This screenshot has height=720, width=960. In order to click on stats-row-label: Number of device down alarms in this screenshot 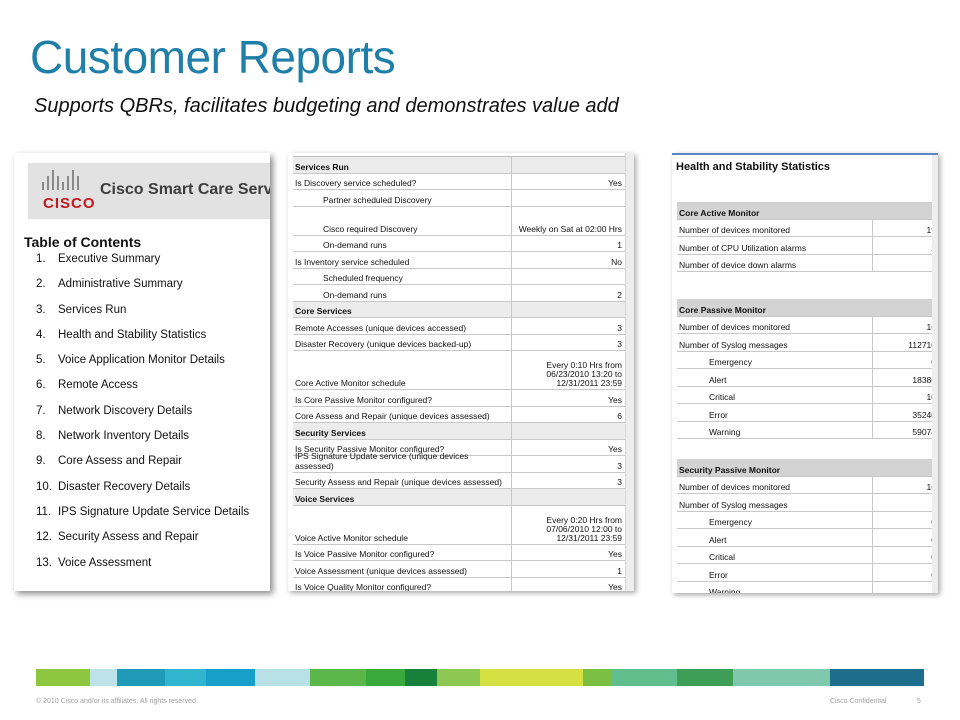, I will do `click(775, 262)`.